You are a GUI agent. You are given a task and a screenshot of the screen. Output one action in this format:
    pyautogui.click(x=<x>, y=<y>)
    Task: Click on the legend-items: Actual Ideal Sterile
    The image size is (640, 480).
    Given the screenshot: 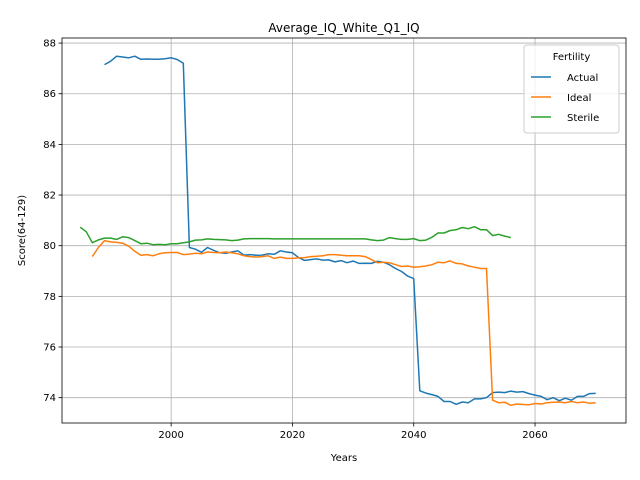 What is the action you would take?
    pyautogui.click(x=565, y=98)
    